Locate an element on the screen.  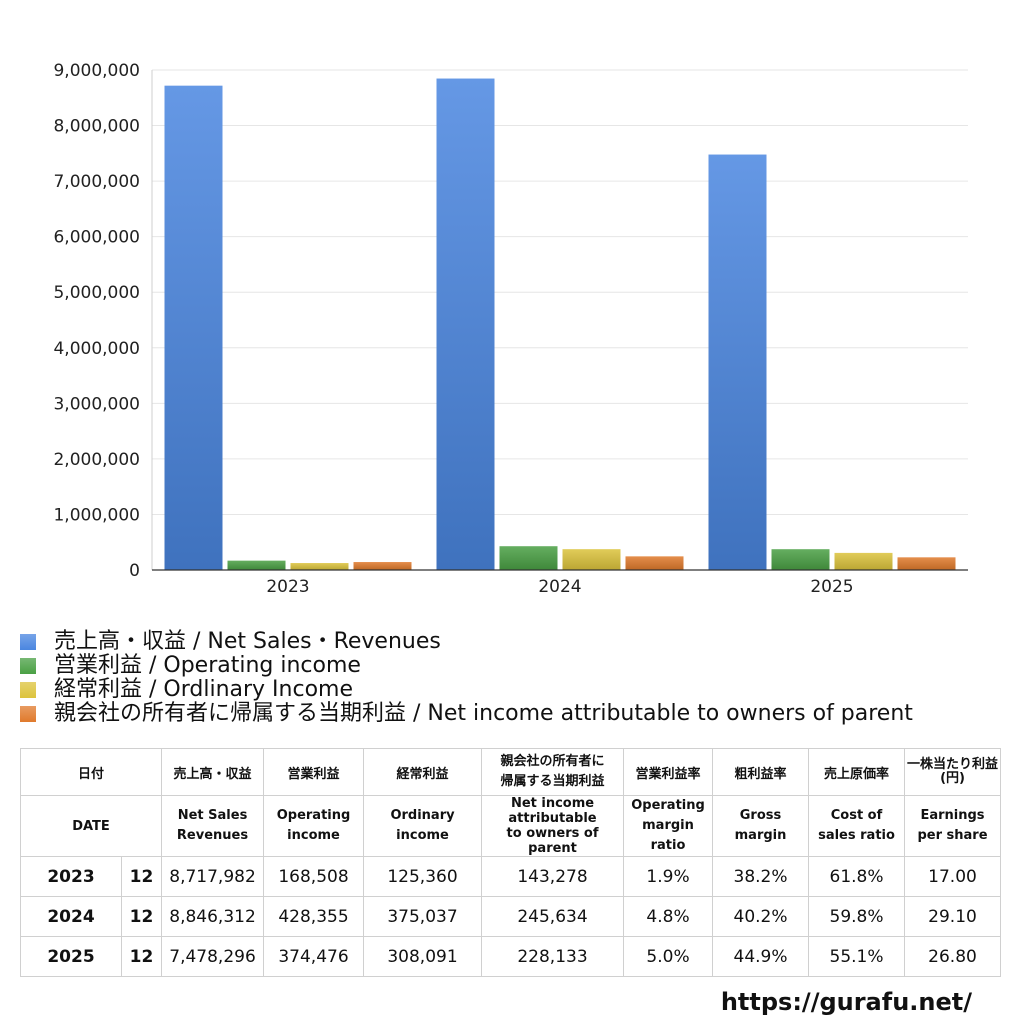
y-tick-label: 0 is located at coordinates (134, 571).